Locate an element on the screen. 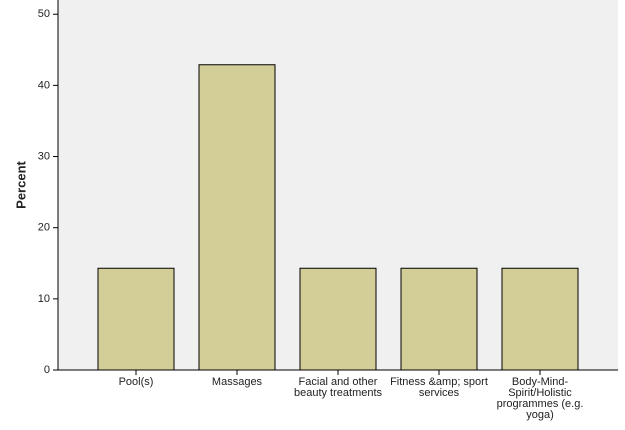 Image resolution: width=625 pixels, height=430 pixels. x-tick-label: Massages is located at coordinates (237, 382).